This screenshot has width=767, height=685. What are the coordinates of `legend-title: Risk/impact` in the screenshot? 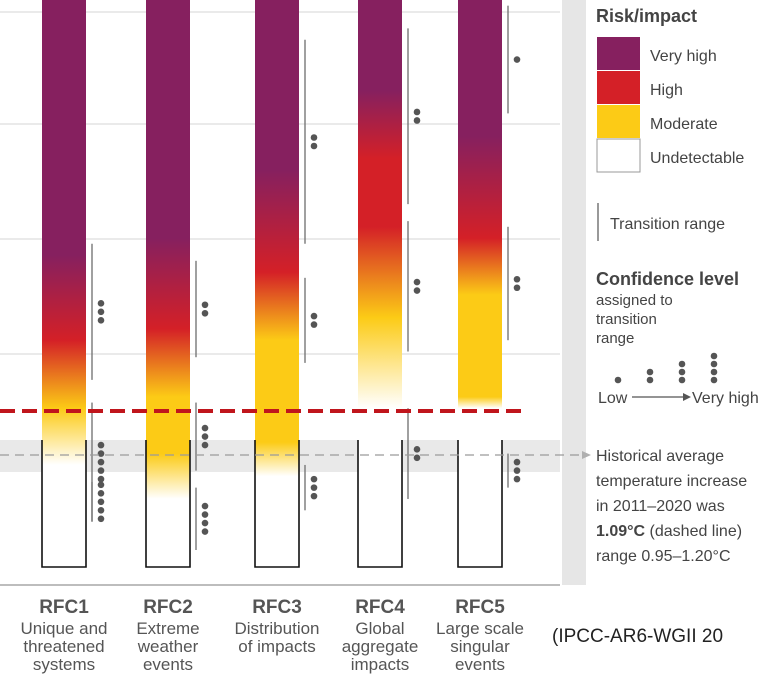 It's located at (646, 16).